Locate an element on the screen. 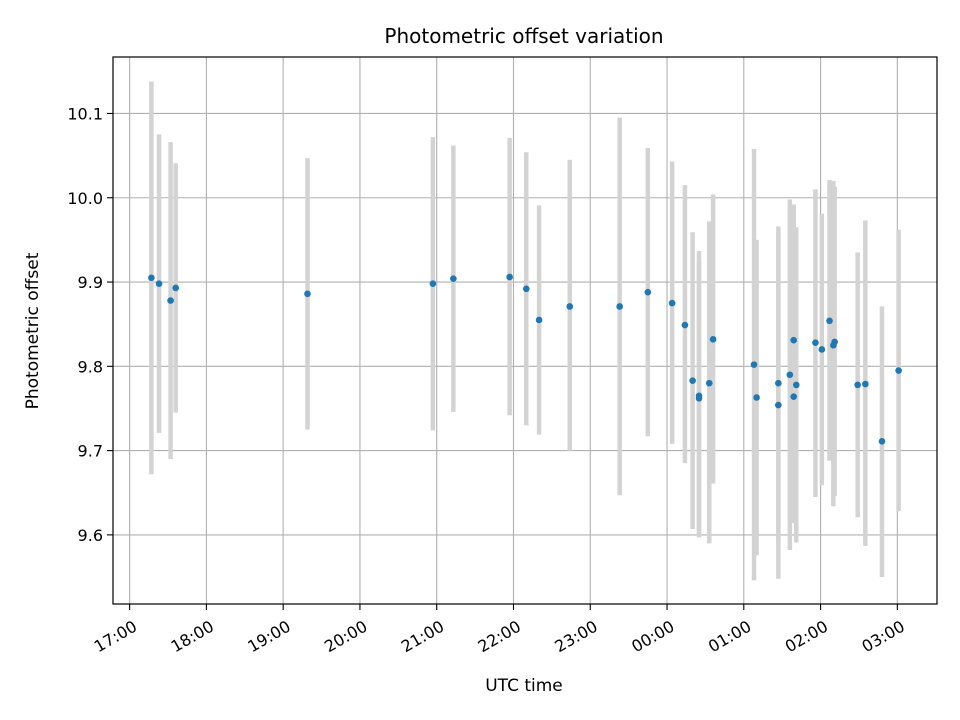  x-tick-label: 01:00 is located at coordinates (729, 637).